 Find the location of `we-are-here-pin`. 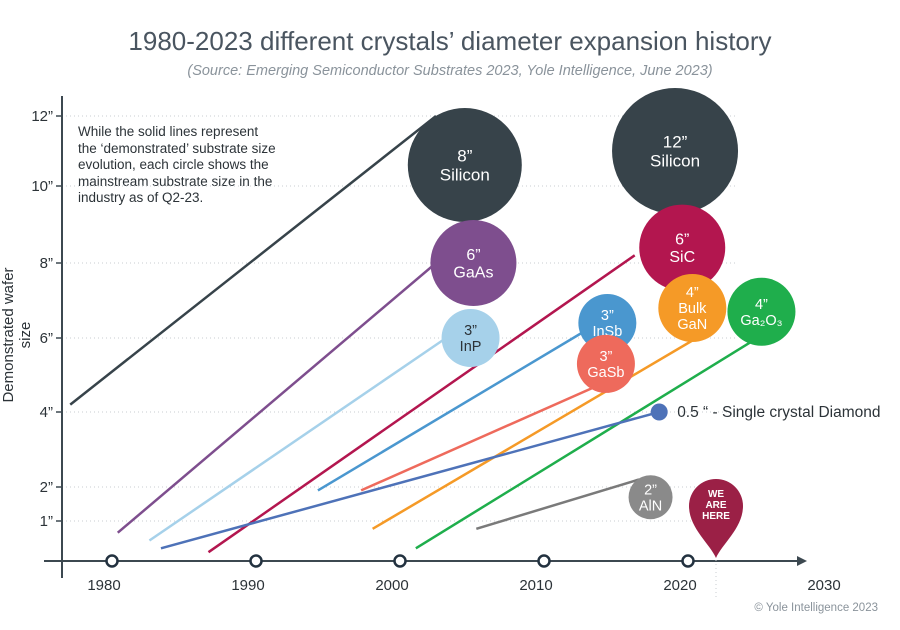

we-are-here-pin is located at coordinates (716, 518).